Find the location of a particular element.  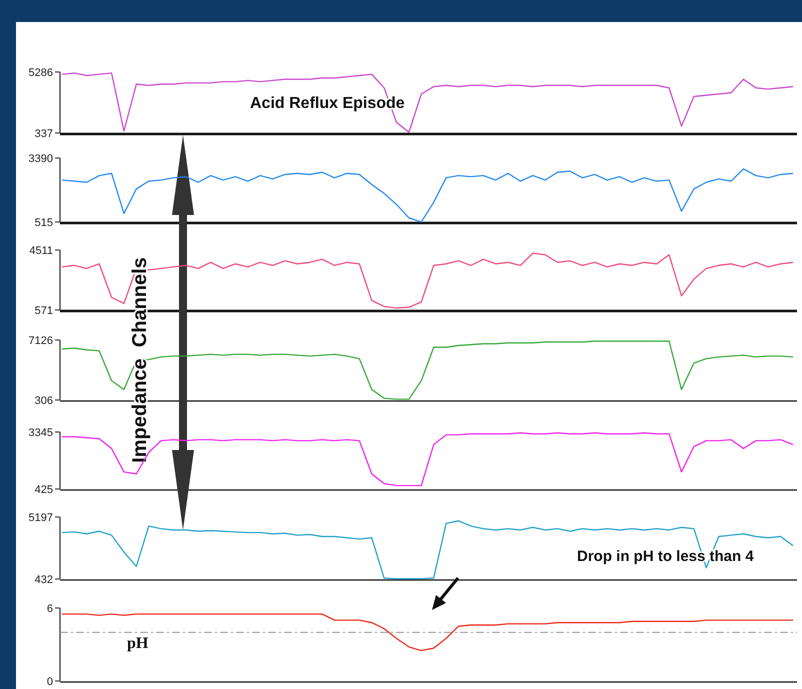

y-tick-label: 4511 is located at coordinates (41, 250).